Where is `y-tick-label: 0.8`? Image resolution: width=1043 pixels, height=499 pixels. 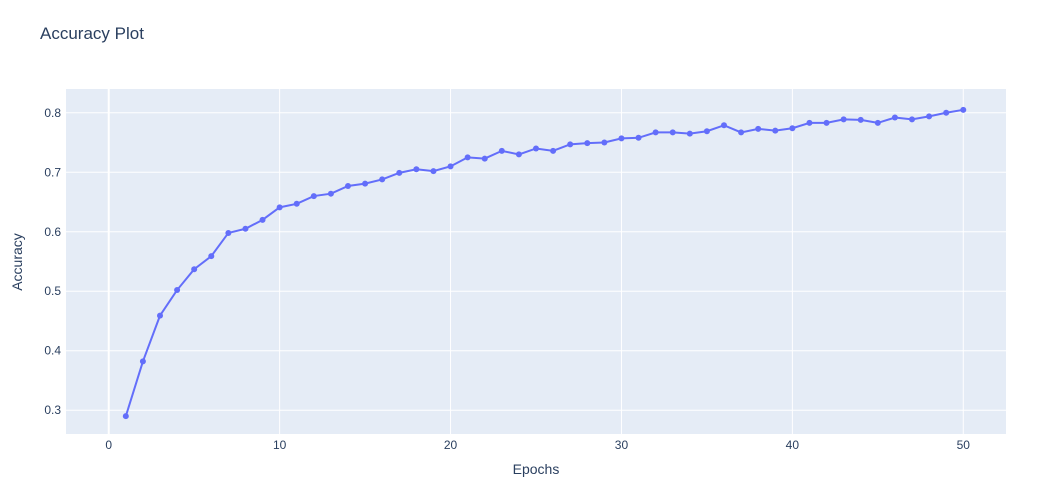
y-tick-label: 0.8 is located at coordinates (52, 113).